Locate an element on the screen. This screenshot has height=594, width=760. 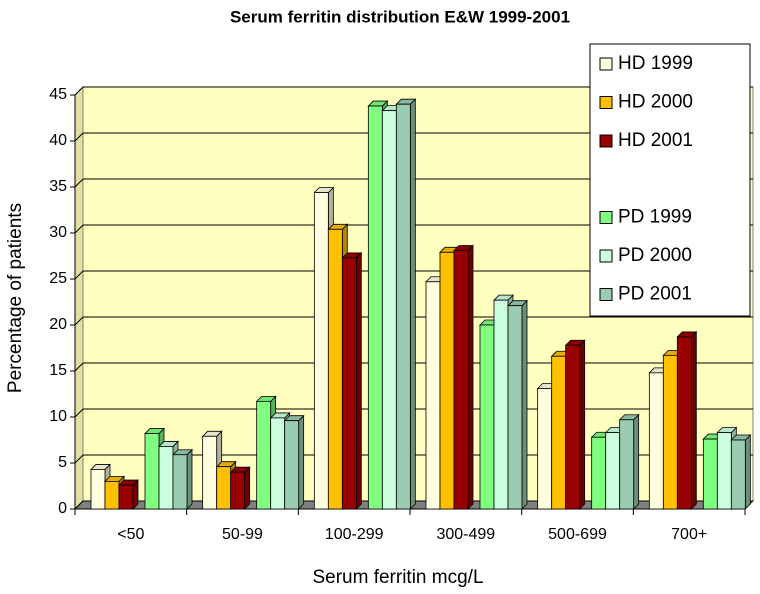
y-tick-label: 0 is located at coordinates (62, 508).